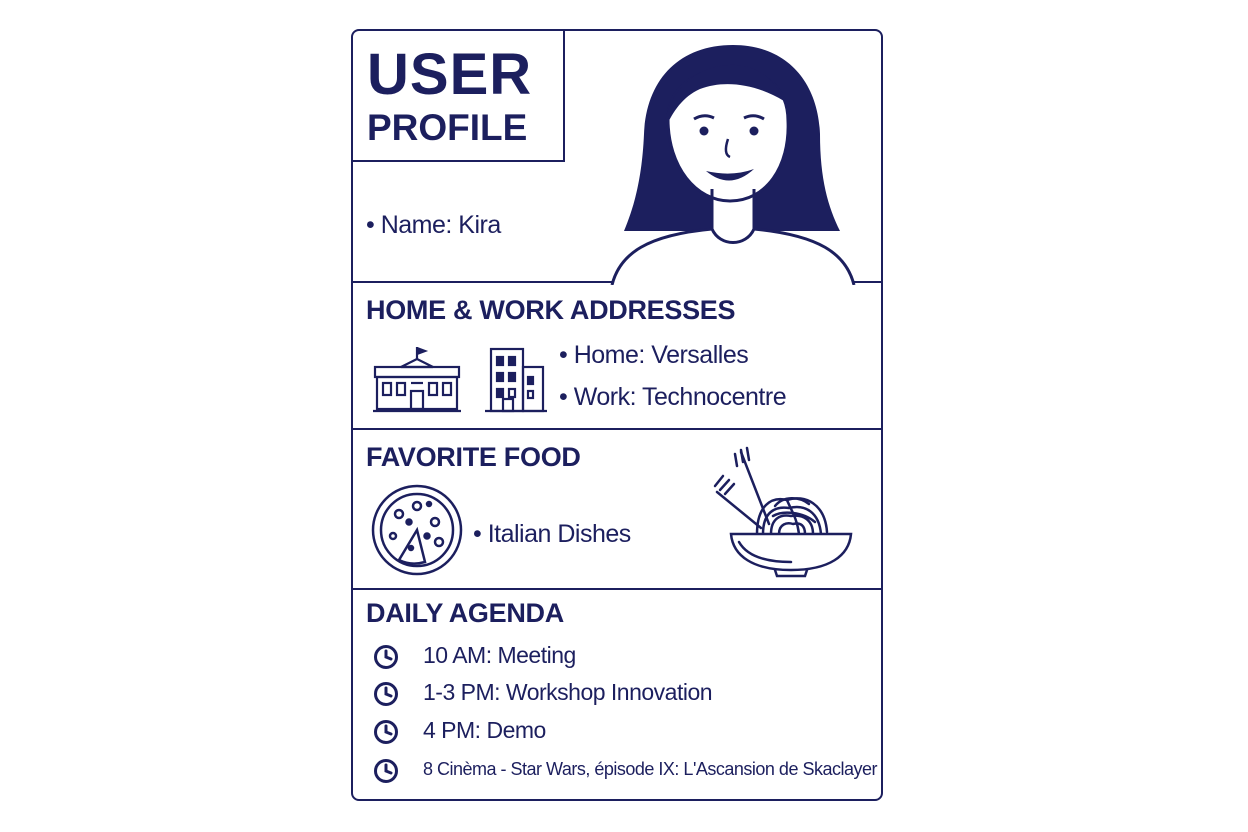  What do you see at coordinates (552, 534) in the screenshot?
I see `food-item-text: • Italian Dishes` at bounding box center [552, 534].